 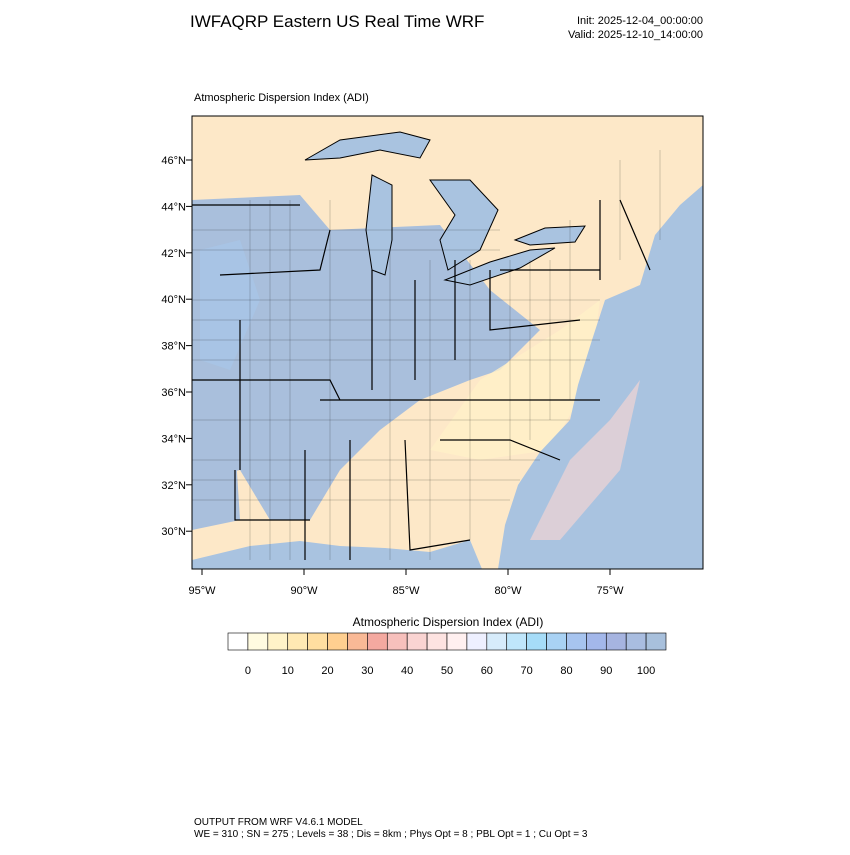 What do you see at coordinates (606, 671) in the screenshot?
I see `colorbar-label: 90` at bounding box center [606, 671].